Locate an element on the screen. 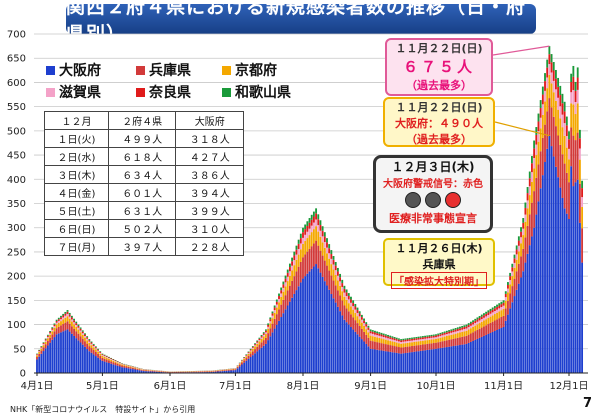 The width and height of the screenshot is (600, 415). legend-swatch-osaka is located at coordinates (50, 70).